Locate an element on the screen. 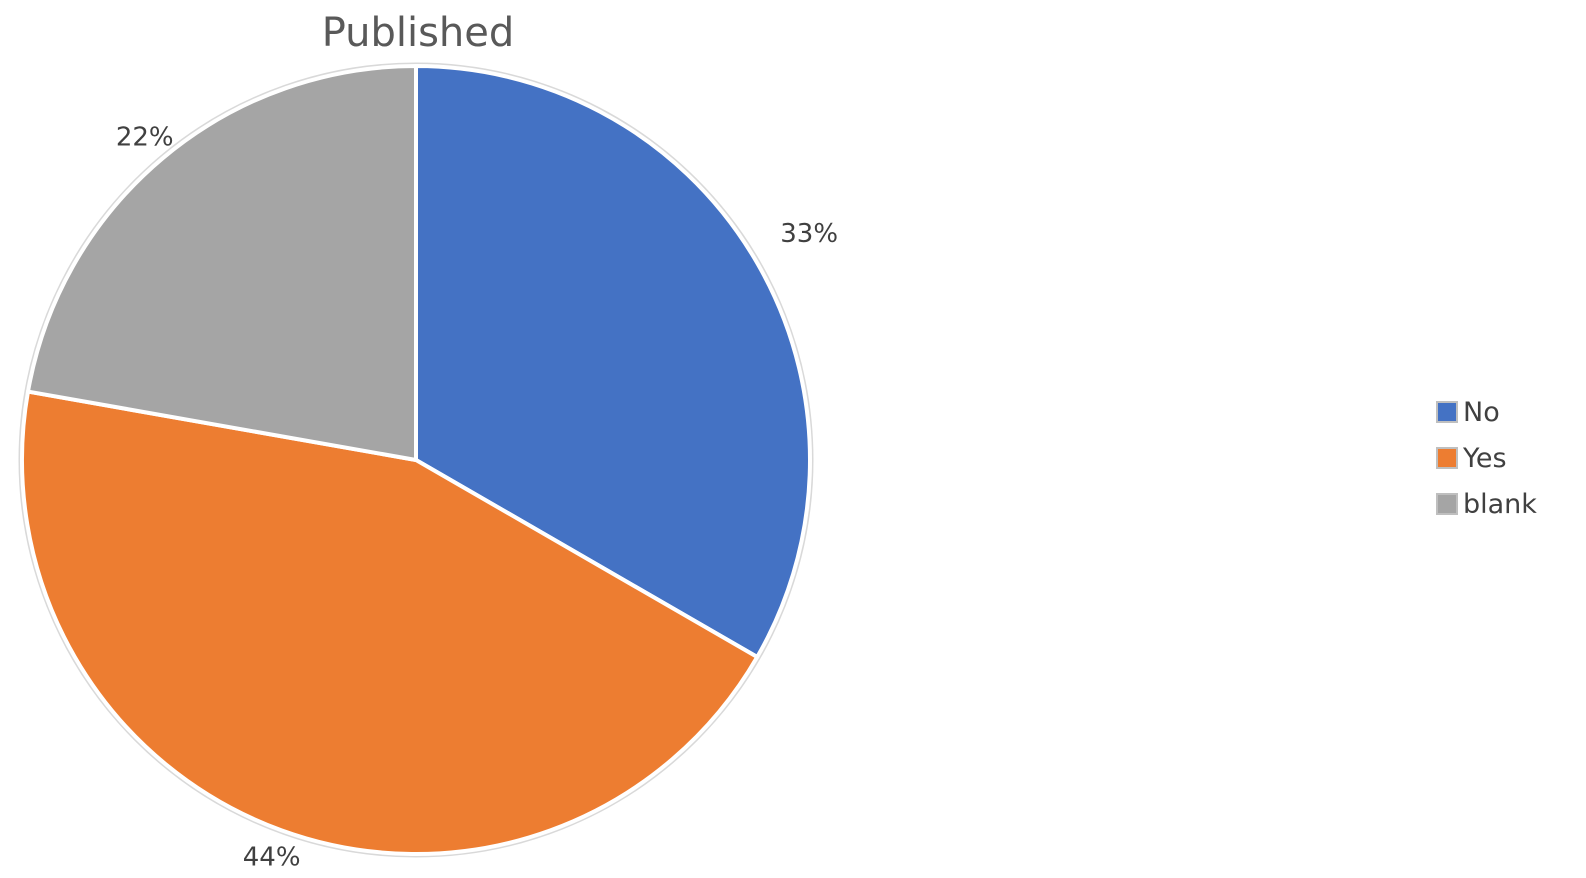 The width and height of the screenshot is (1586, 878). legend-label-yes: Yes is located at coordinates (1484, 458).